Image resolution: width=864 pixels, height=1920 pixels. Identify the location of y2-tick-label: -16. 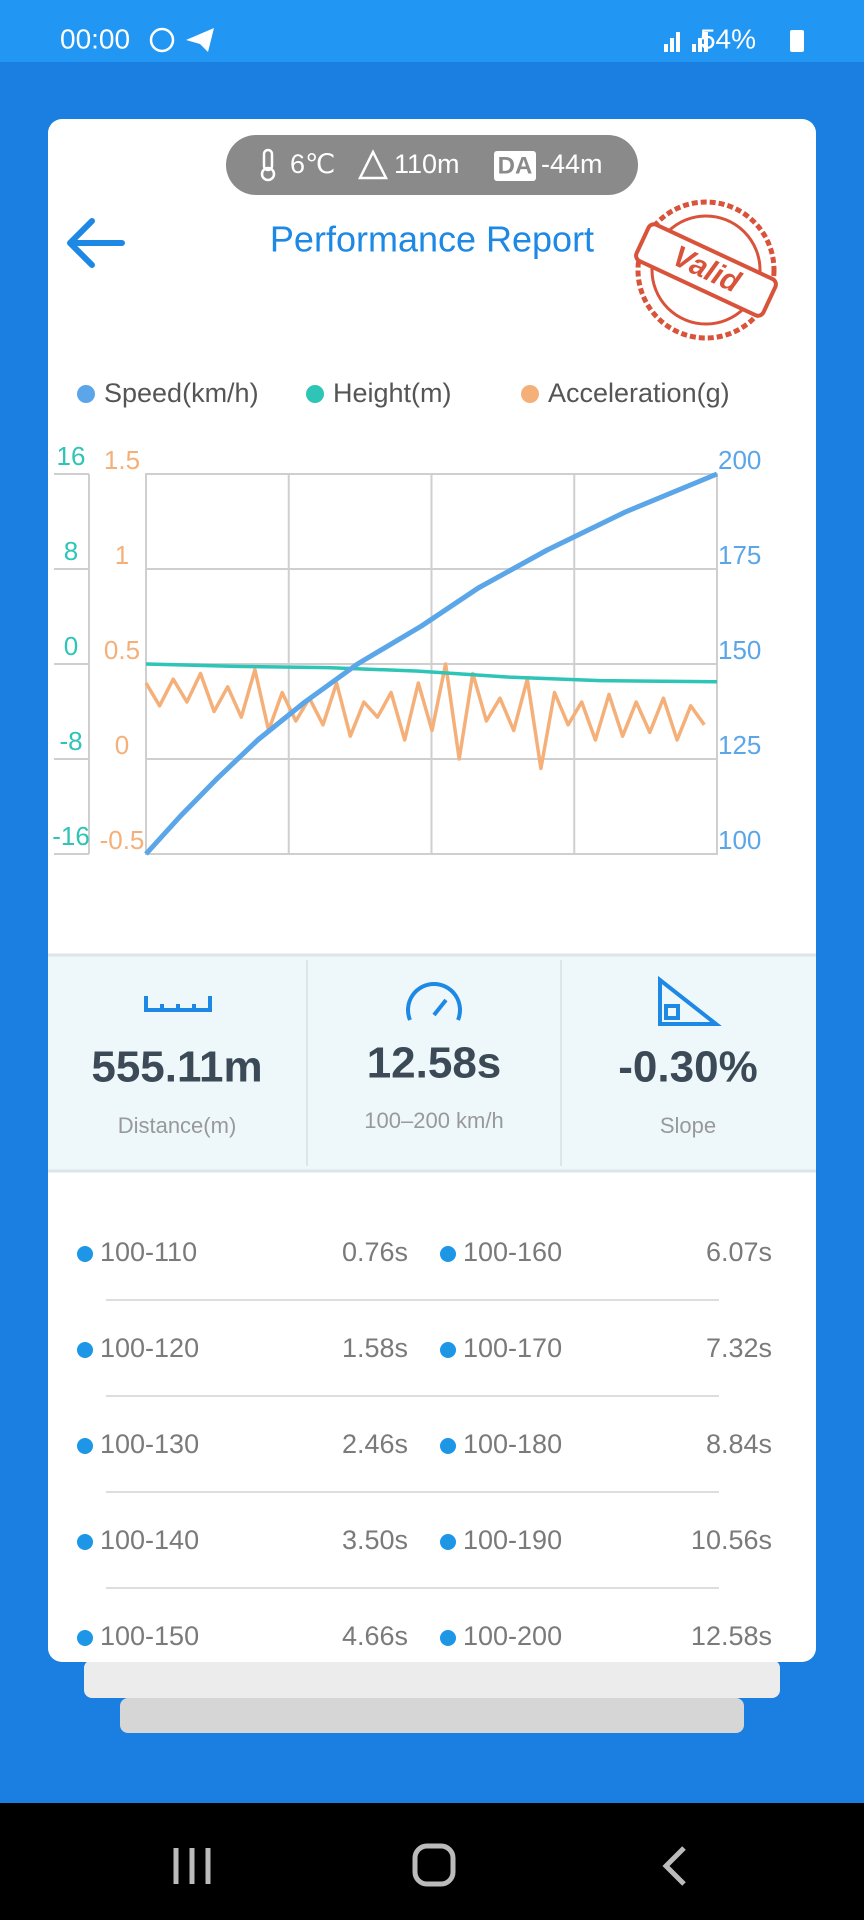
(71, 836).